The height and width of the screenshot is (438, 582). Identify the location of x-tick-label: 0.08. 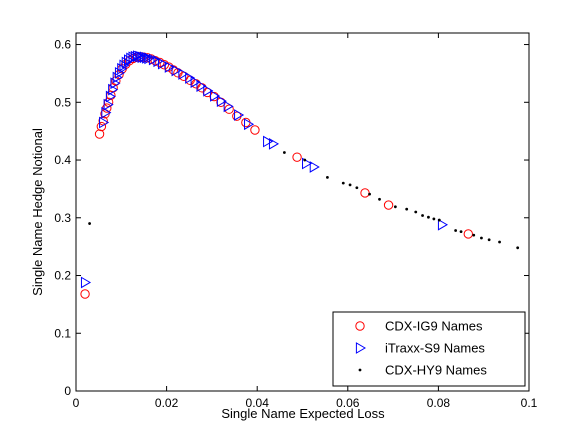
(439, 403).